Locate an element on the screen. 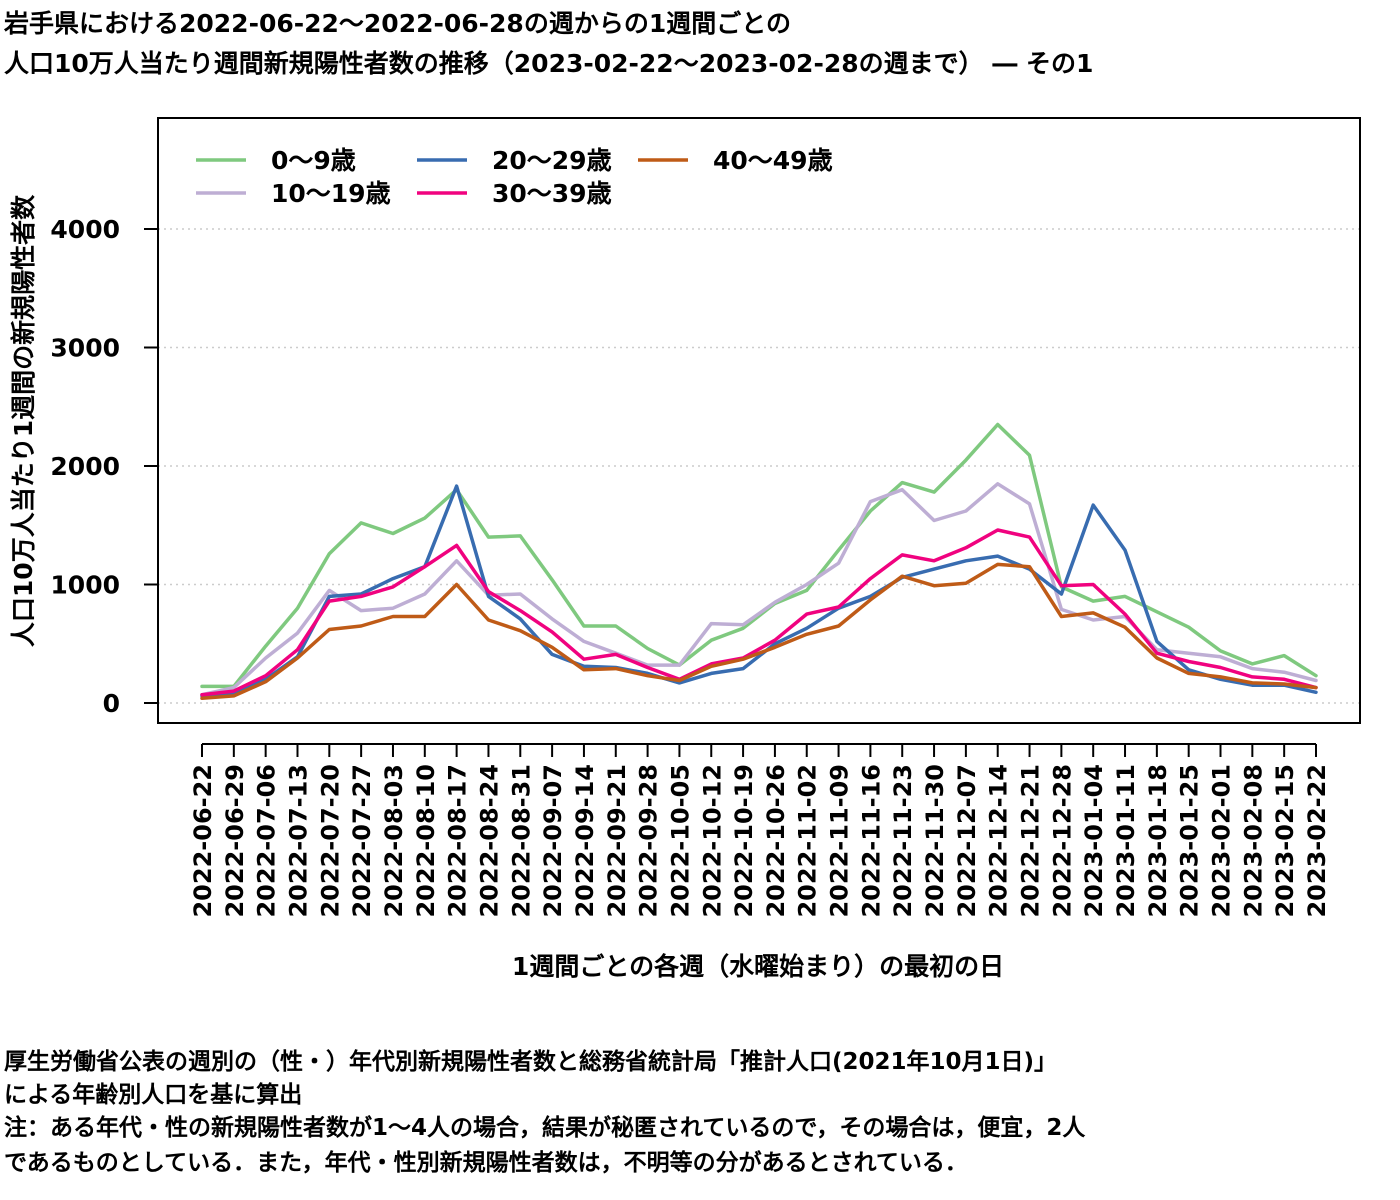 This screenshot has width=1400, height=1200. legend-label: 40〜49歳 is located at coordinates (773, 160).